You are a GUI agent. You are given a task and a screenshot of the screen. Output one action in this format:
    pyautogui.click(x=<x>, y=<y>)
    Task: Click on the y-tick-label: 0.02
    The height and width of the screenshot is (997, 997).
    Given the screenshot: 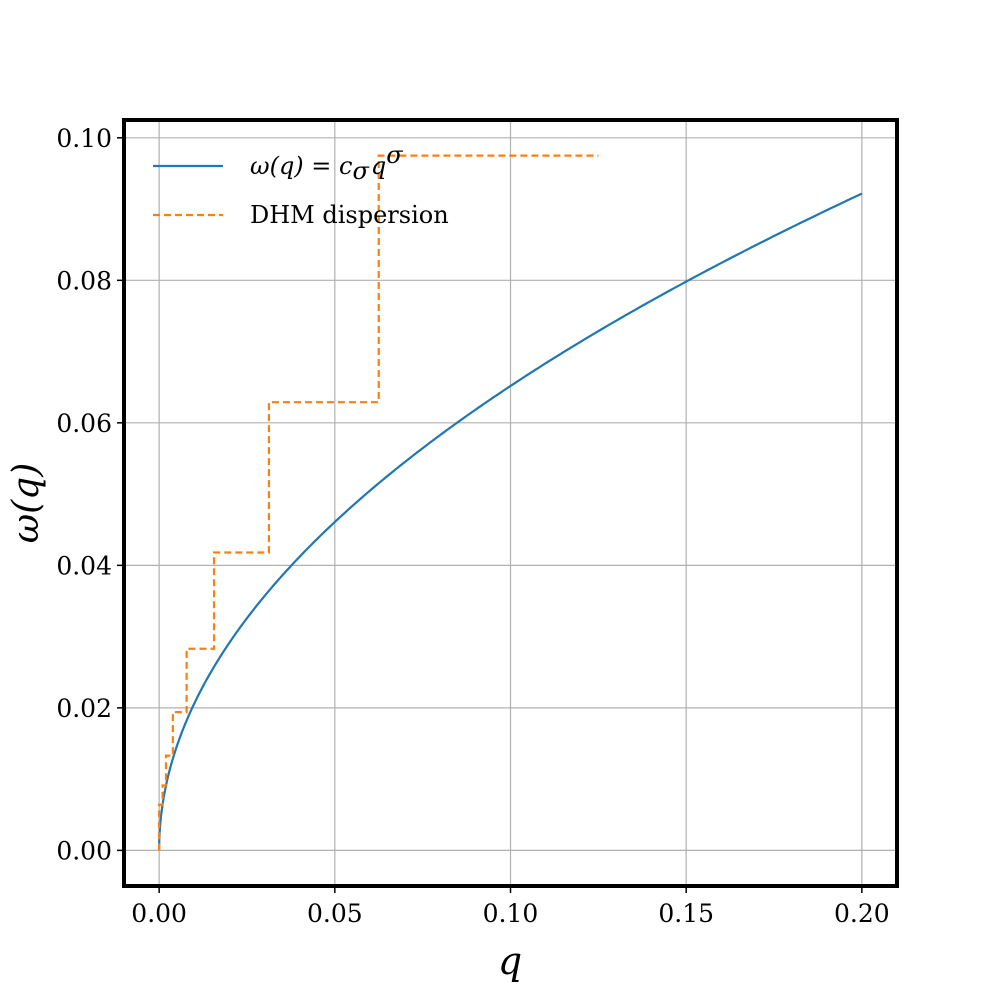 What is the action you would take?
    pyautogui.click(x=84, y=708)
    